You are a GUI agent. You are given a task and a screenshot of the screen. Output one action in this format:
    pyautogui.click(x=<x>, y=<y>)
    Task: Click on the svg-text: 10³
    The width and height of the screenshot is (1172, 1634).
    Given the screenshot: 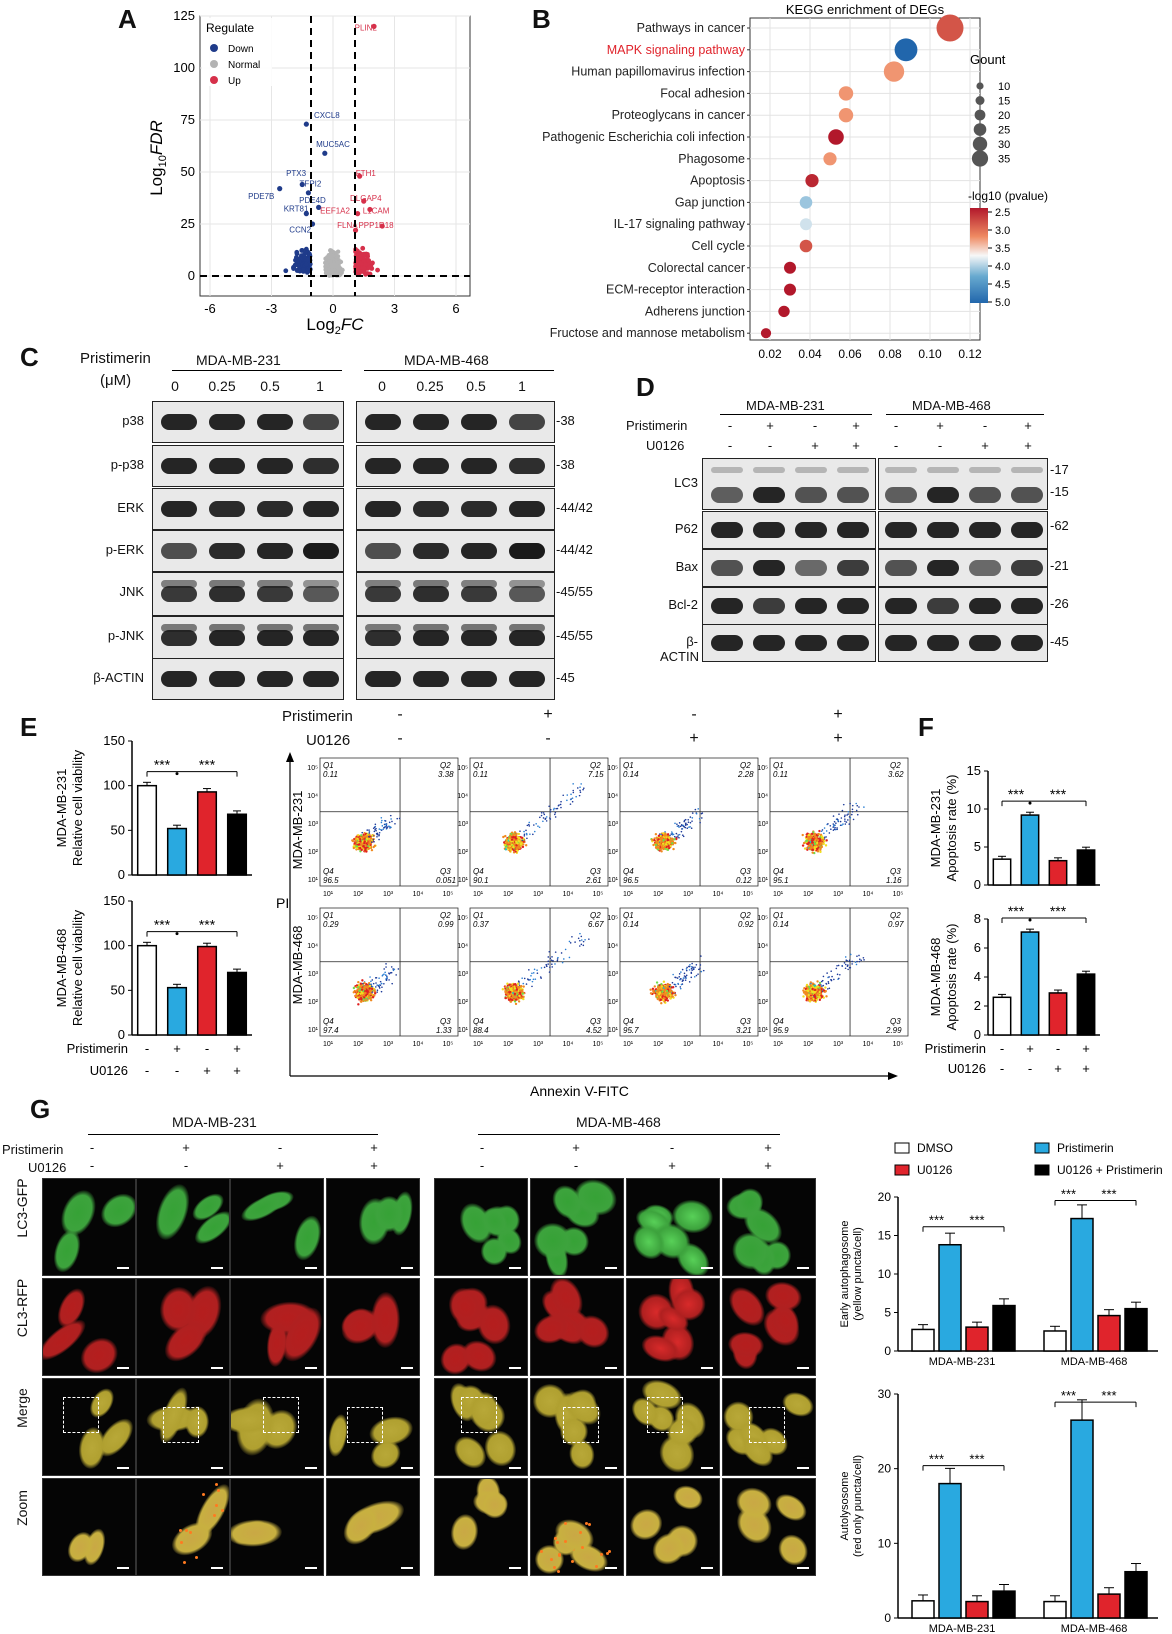 What is the action you would take?
    pyautogui.click(x=613, y=824)
    